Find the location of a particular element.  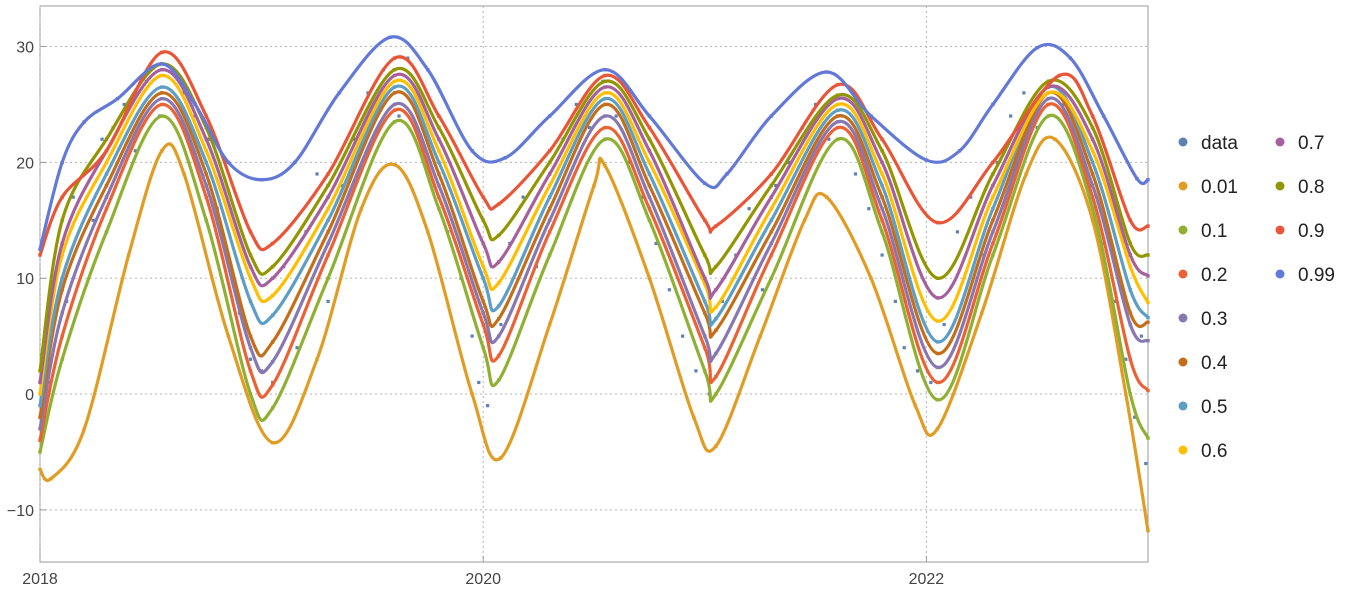

legend-label: 0.7 is located at coordinates (1311, 143).